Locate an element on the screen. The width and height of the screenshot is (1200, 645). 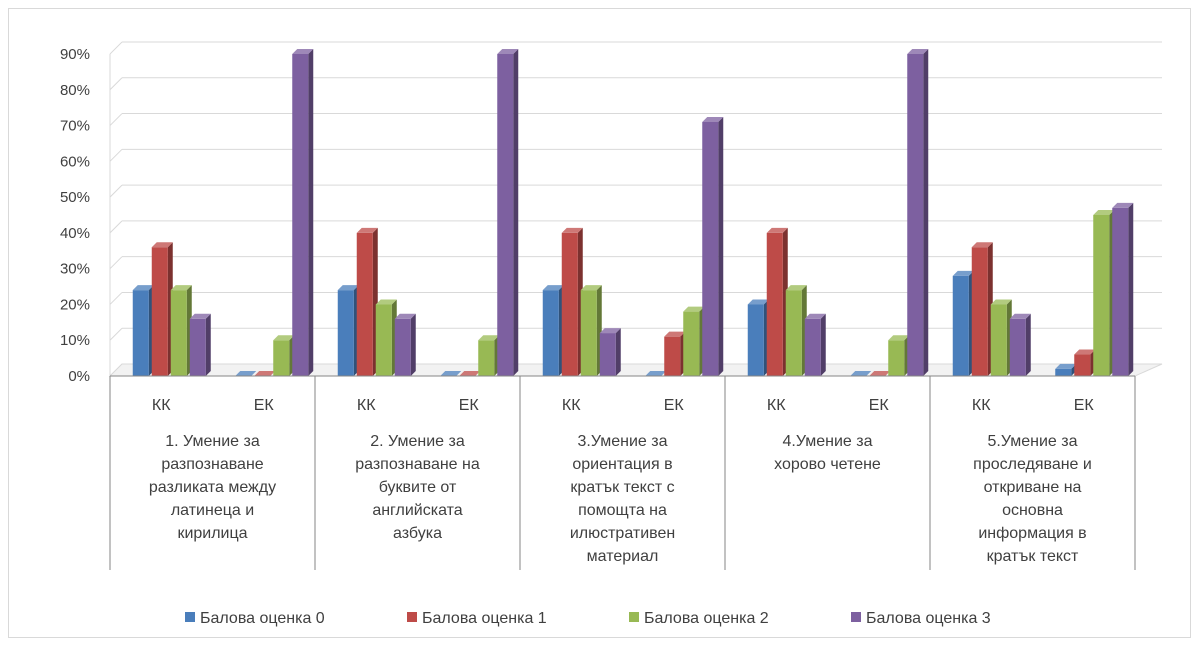
x-group-label-line: материал is located at coordinates (623, 556).